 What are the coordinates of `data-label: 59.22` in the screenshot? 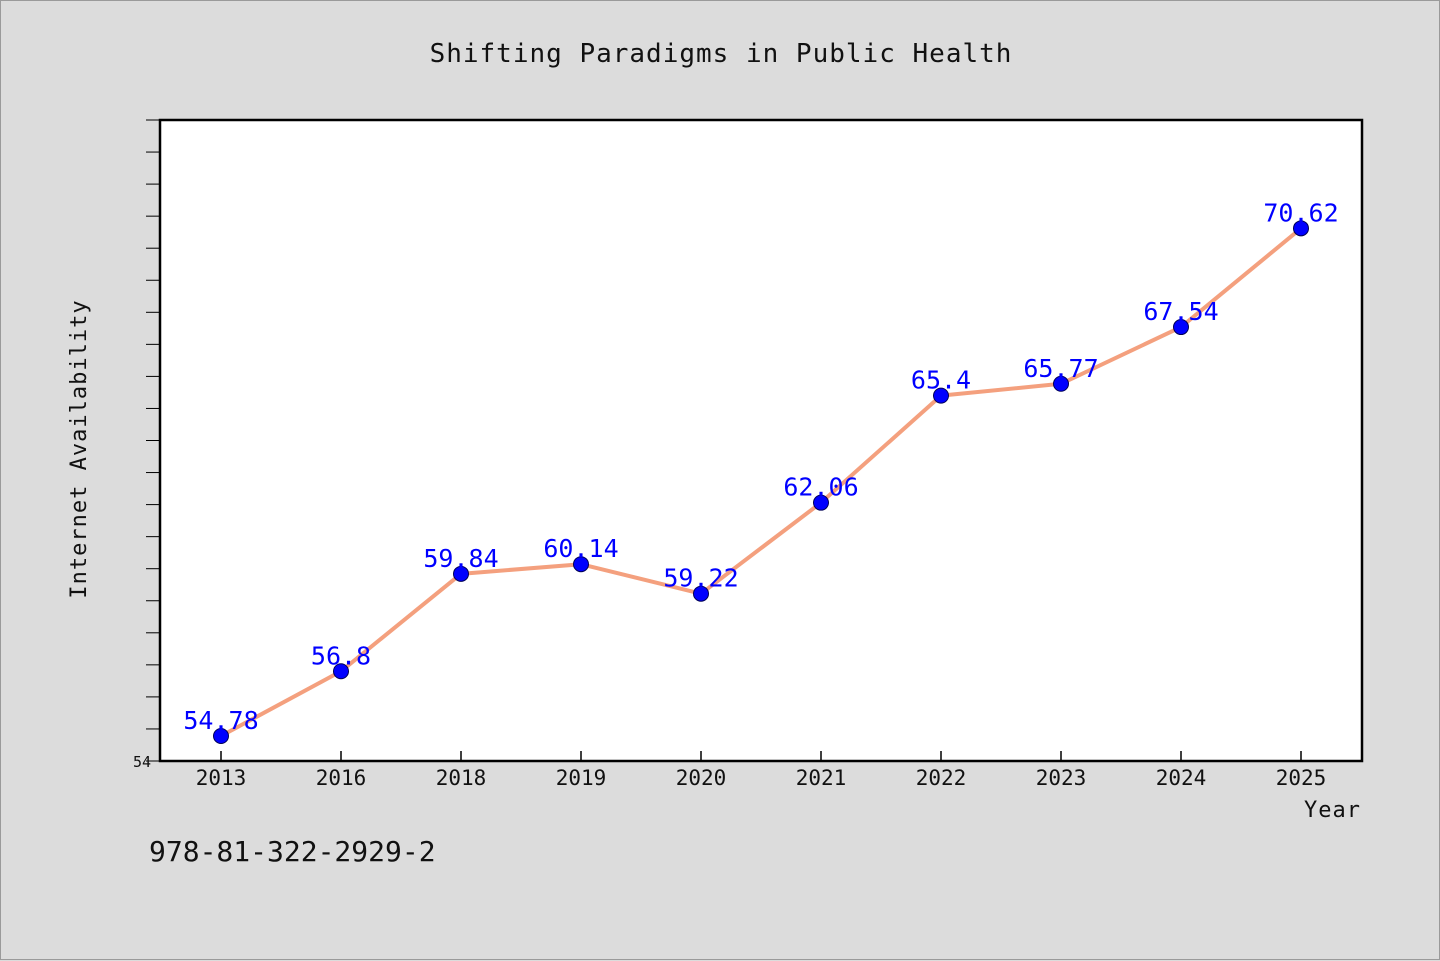 It's located at (700, 578).